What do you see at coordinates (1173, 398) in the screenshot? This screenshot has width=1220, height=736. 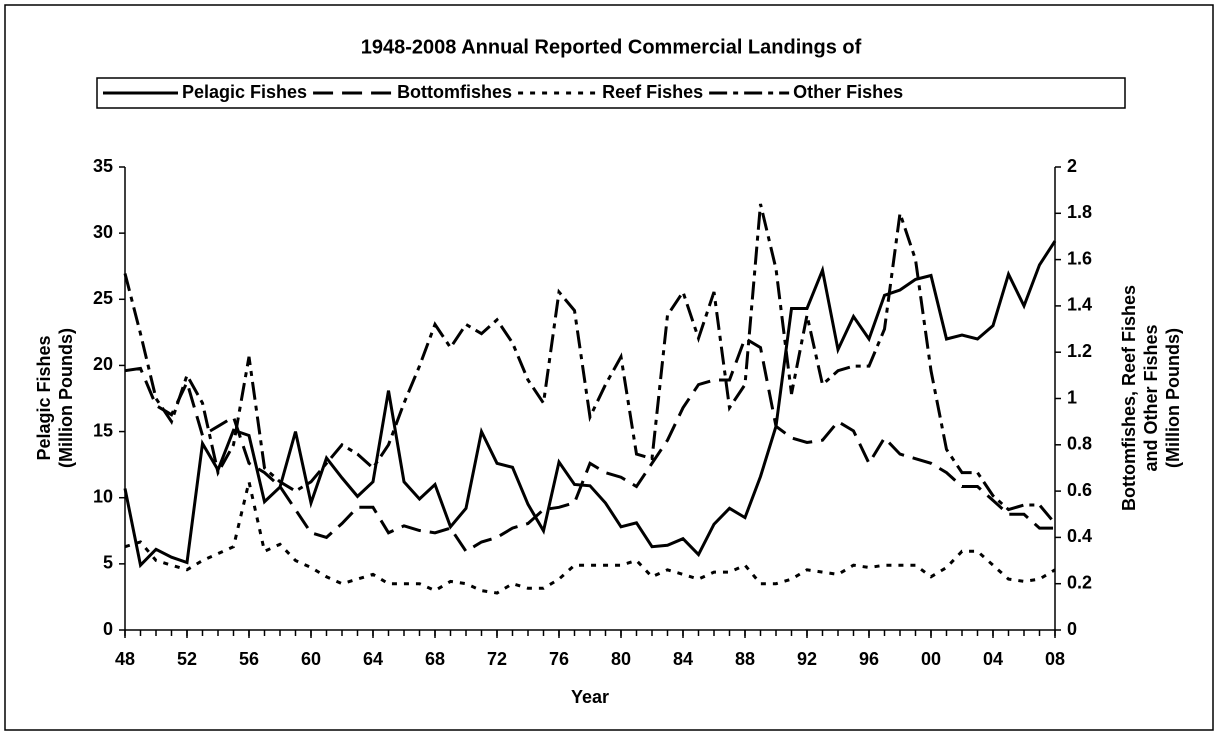 I see `y2-axis-title: (Million Pounds)` at bounding box center [1173, 398].